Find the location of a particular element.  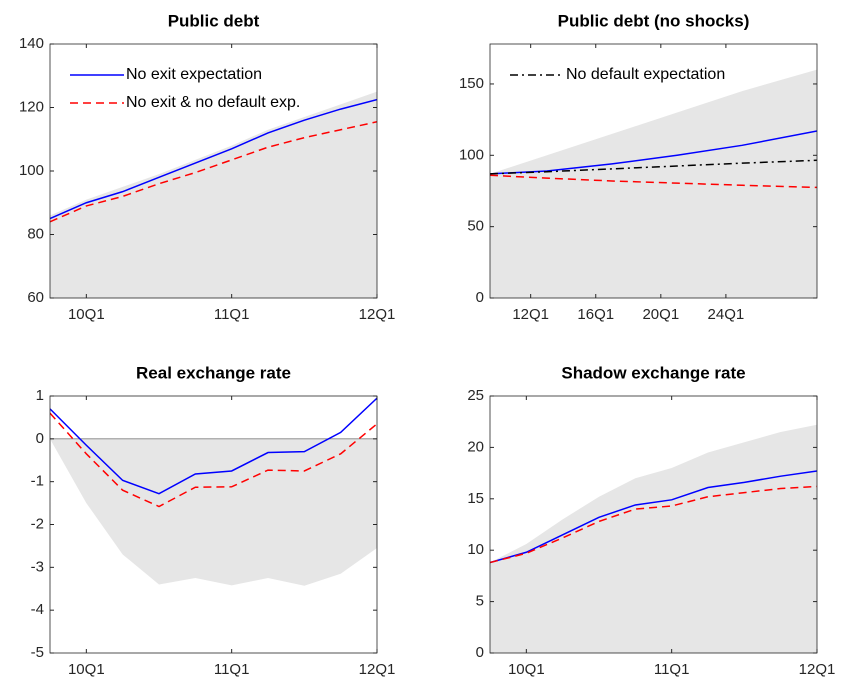

y-tick-label: 20 is located at coordinates (475, 446).